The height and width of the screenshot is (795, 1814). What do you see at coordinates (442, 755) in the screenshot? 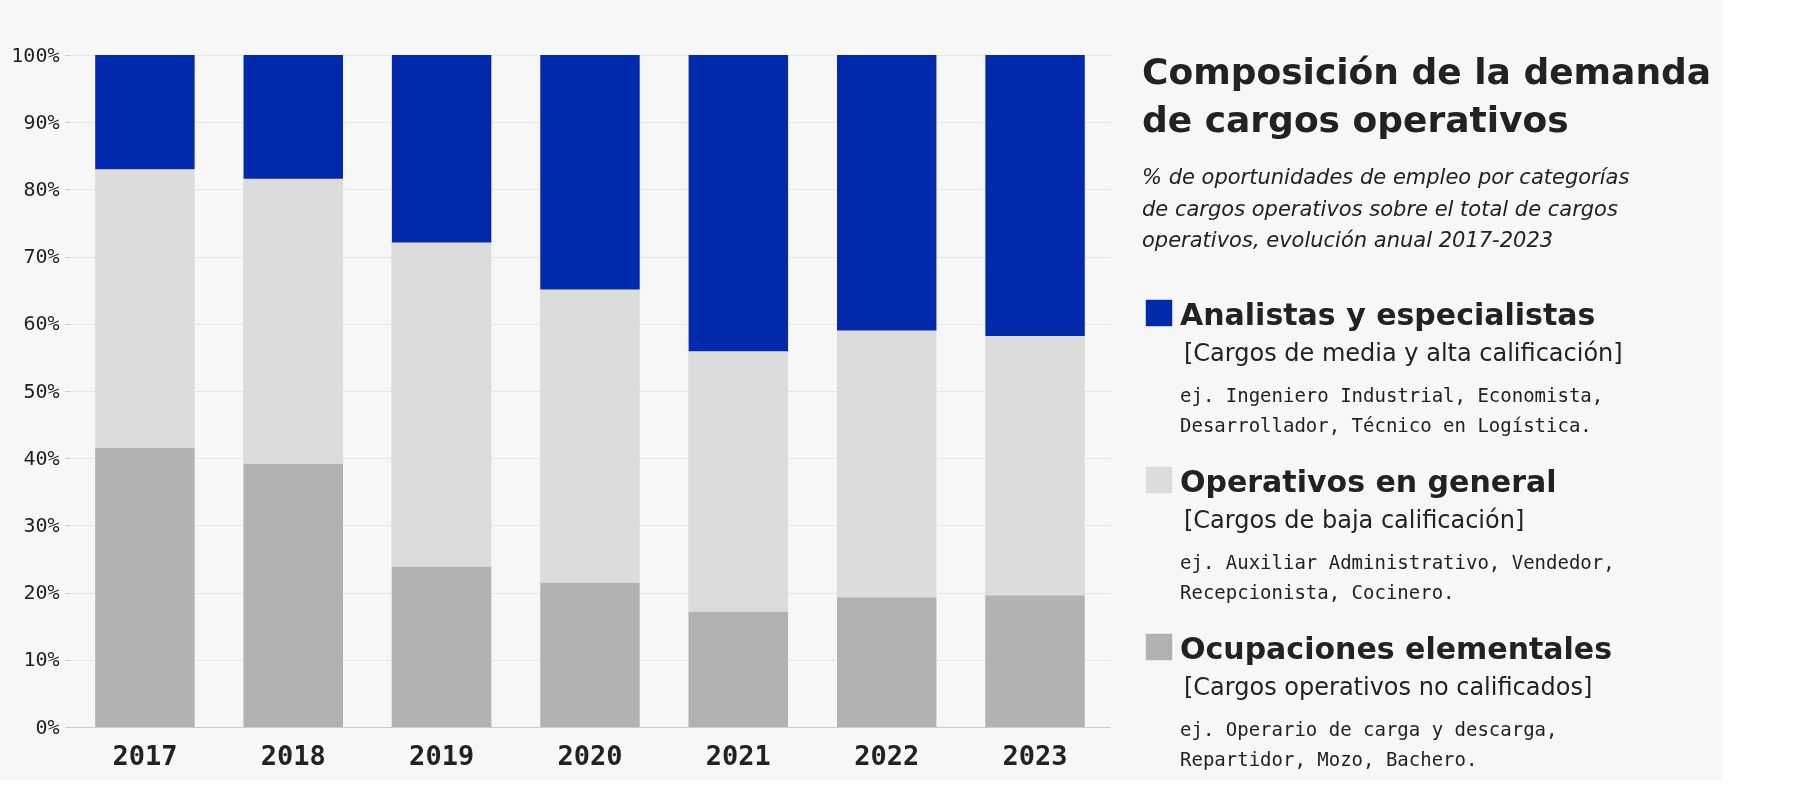
I see `x-tick-label: 2019` at bounding box center [442, 755].